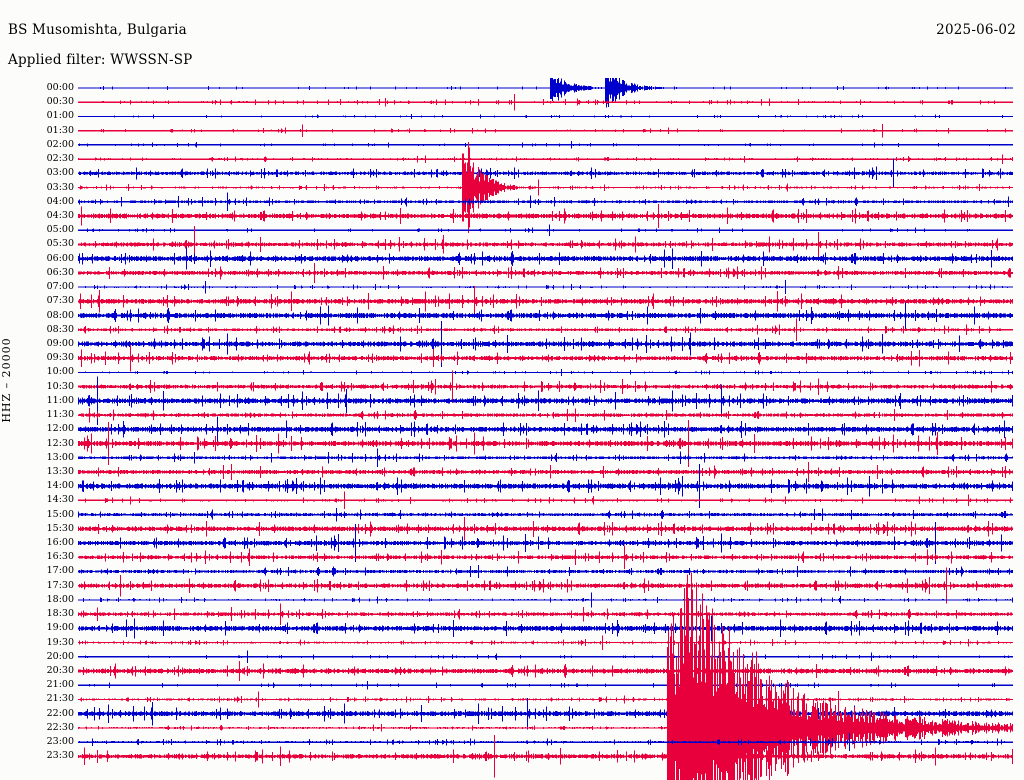 This screenshot has height=780, width=1024. I want to click on time-tick-label: 02:30, so click(60, 159).